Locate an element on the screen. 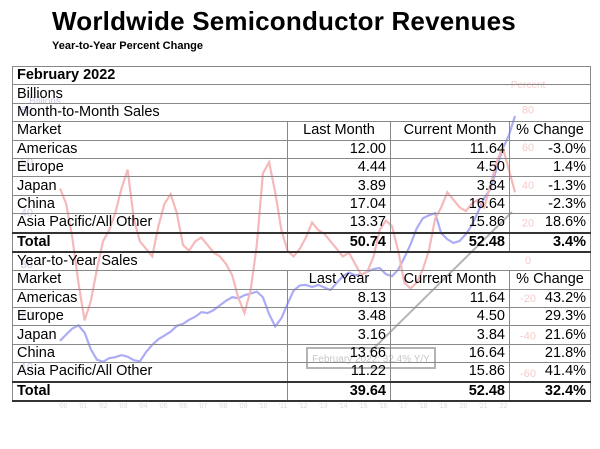 Image resolution: width=600 pixels, height=449 pixels. unit-label: Billions is located at coordinates (301, 94).